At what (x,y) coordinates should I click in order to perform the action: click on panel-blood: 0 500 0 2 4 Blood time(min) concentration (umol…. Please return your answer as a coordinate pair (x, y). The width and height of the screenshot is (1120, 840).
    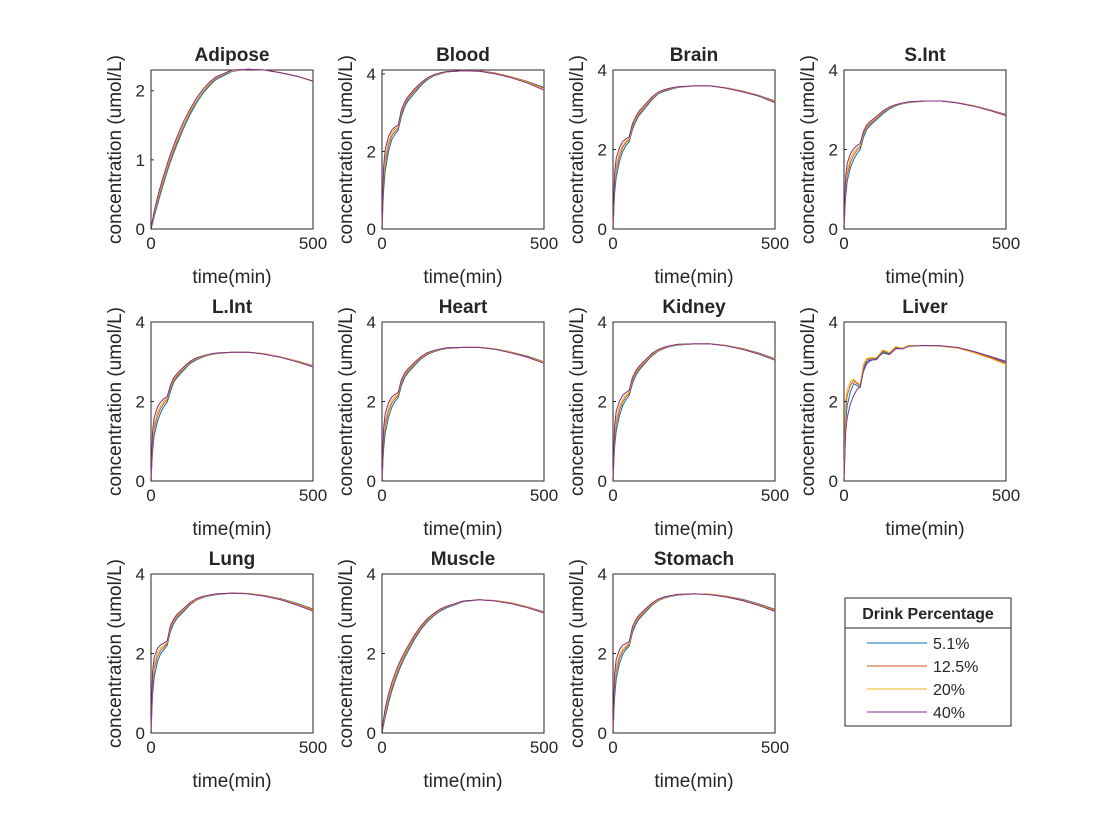
    Looking at the image, I should click on (447, 166).